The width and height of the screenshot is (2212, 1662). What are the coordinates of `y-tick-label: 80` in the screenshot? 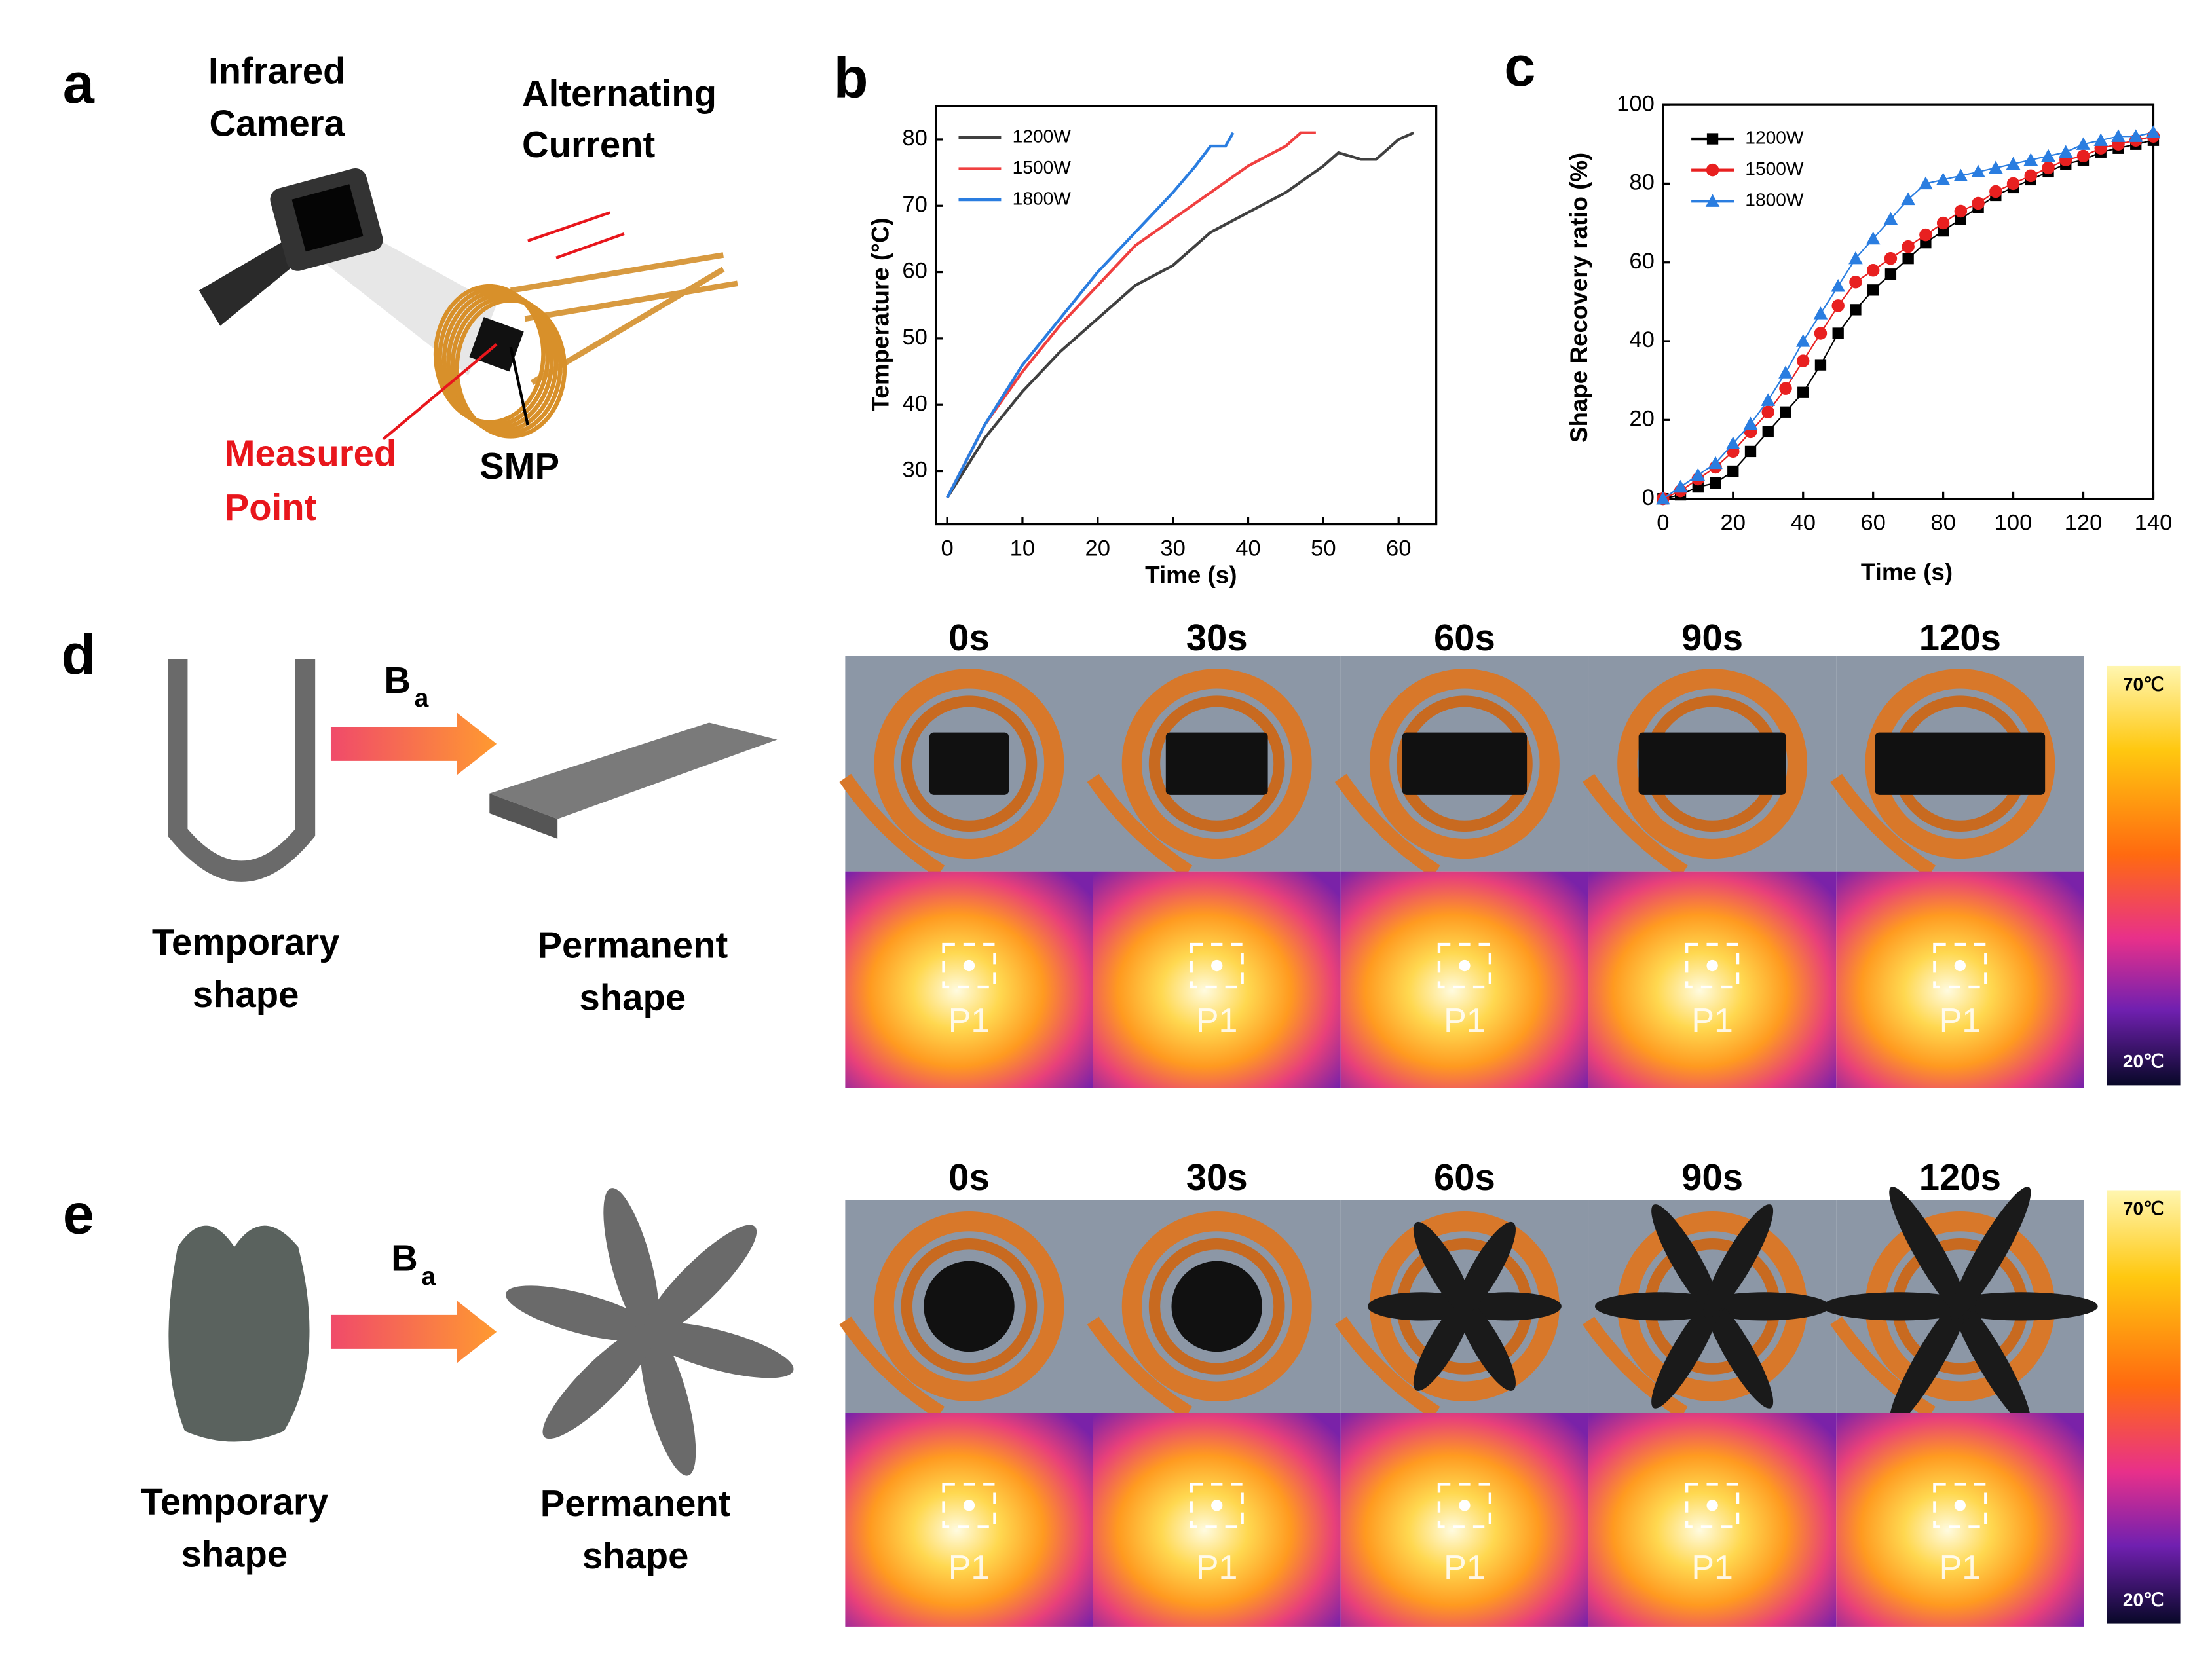 It's located at (1641, 182).